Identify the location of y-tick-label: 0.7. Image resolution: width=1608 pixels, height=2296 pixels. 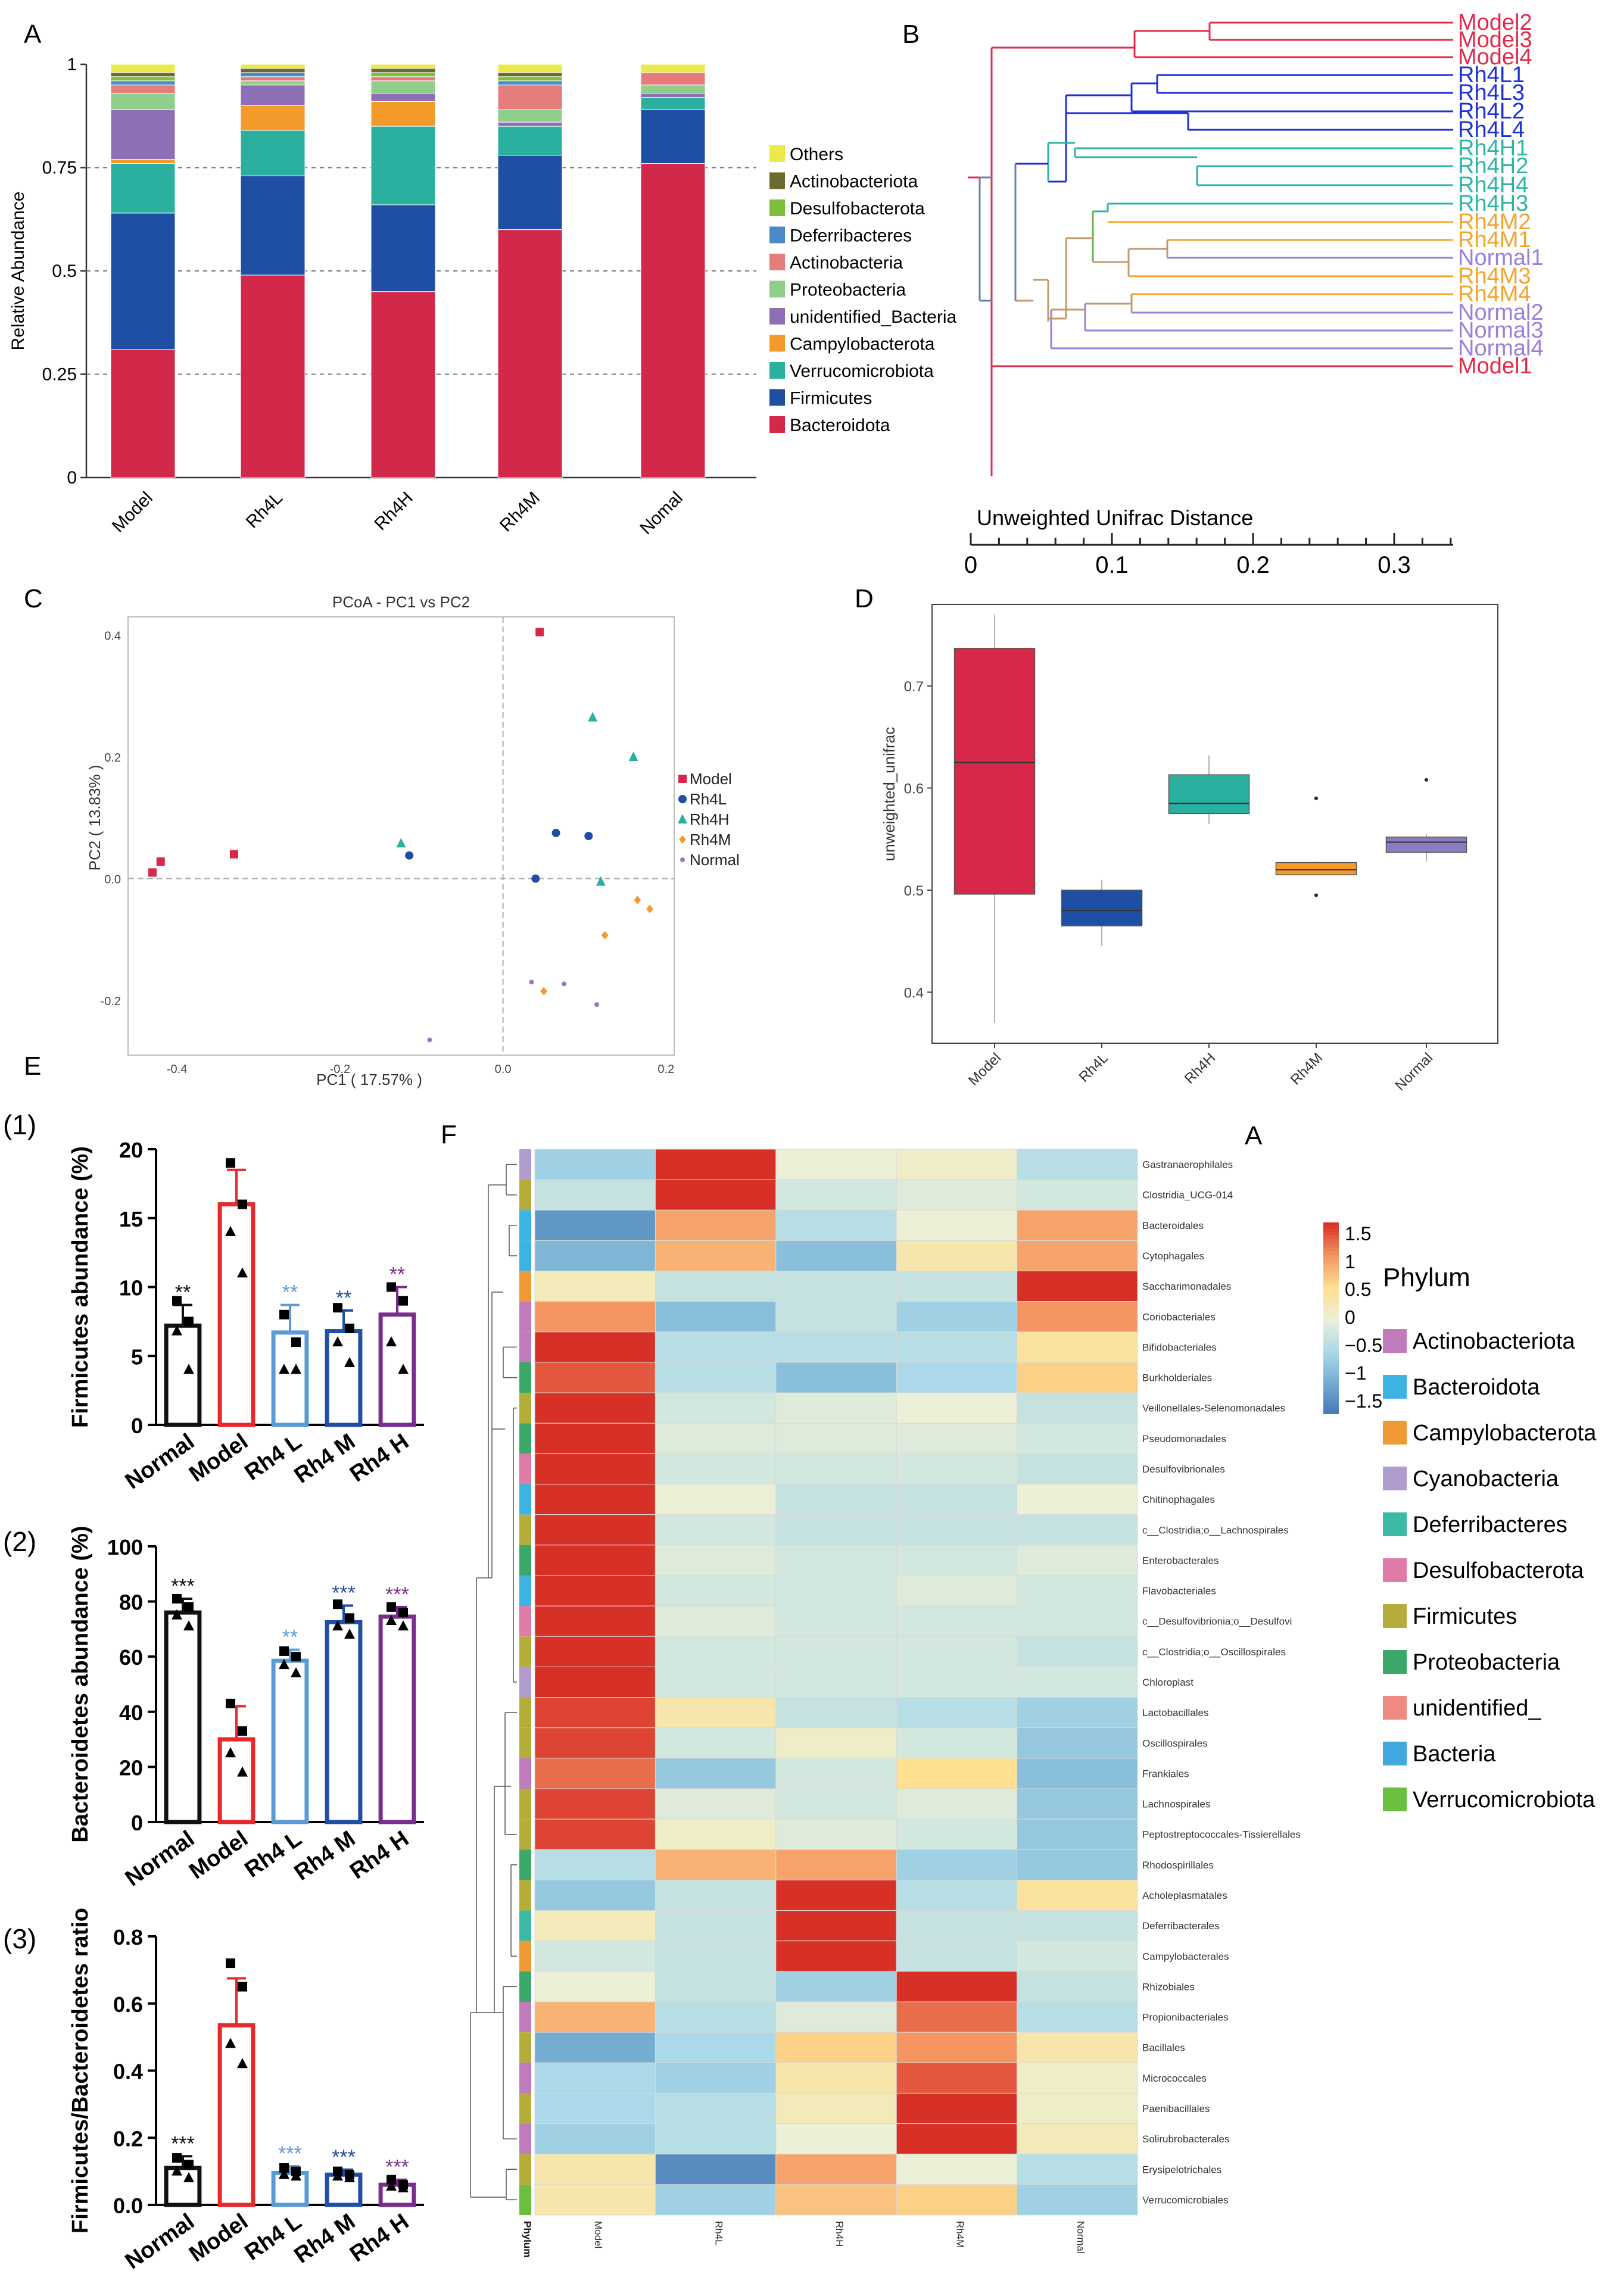
(914, 687).